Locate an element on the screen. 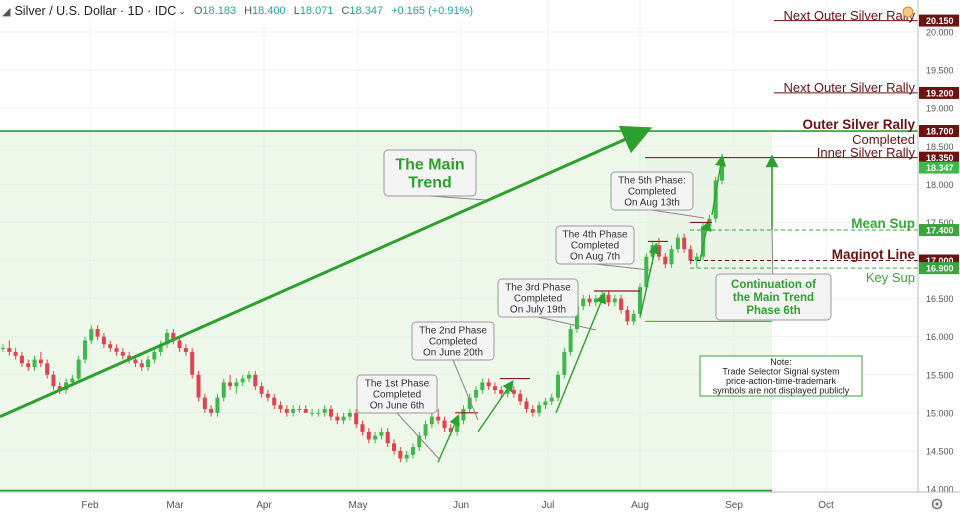 The image size is (960, 520). price-tick-label: 18.000 is located at coordinates (940, 185).